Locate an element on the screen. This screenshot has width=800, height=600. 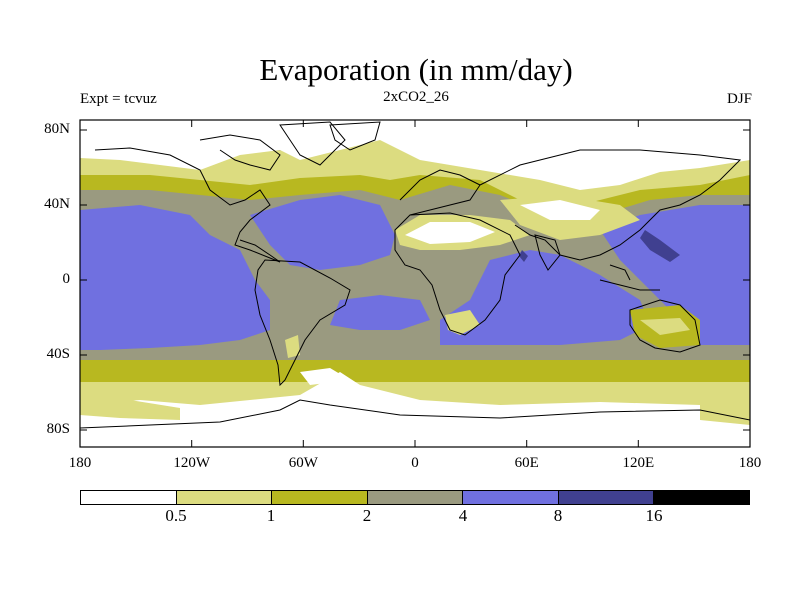
antarctic-white is located at coordinates (415, 409).